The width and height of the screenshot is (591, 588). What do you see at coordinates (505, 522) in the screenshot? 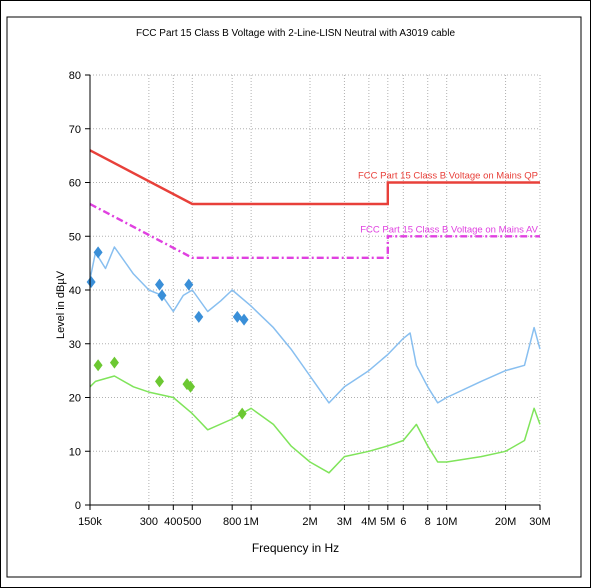
I see `x-tick-label: 20M` at bounding box center [505, 522].